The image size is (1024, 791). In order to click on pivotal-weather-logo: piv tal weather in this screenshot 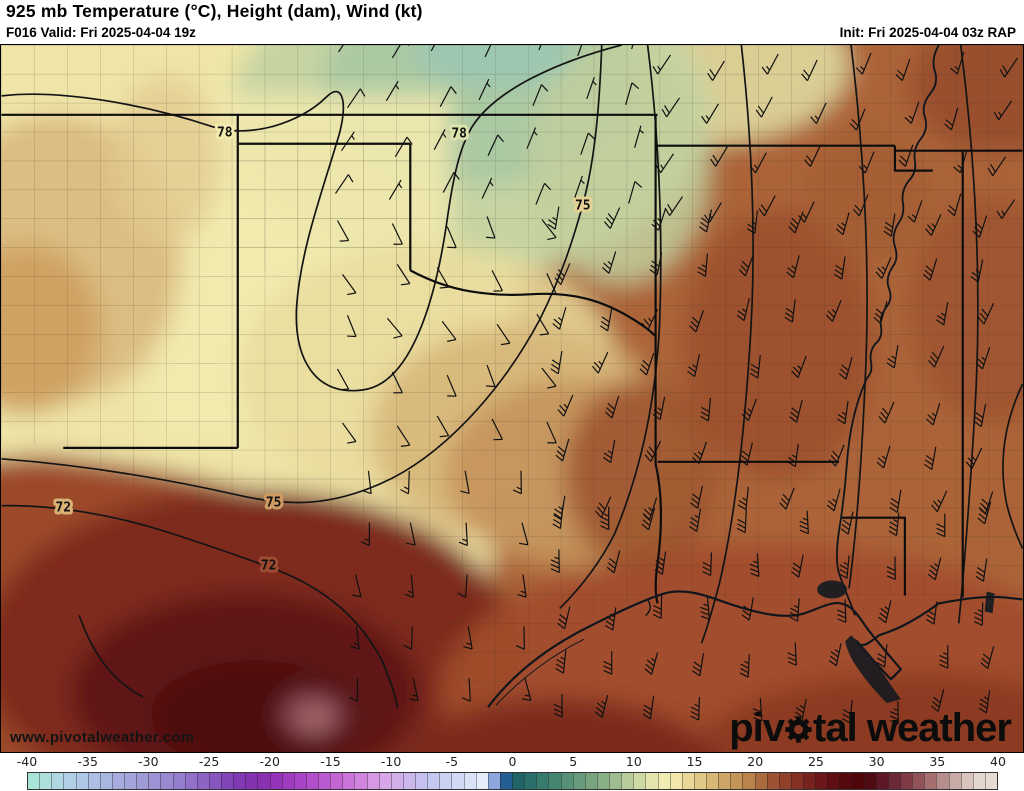, I will do `click(870, 728)`.